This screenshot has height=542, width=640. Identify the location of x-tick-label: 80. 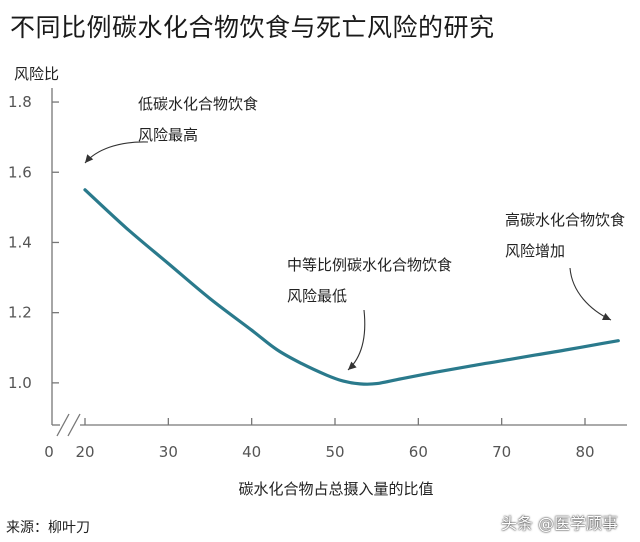
(584, 452).